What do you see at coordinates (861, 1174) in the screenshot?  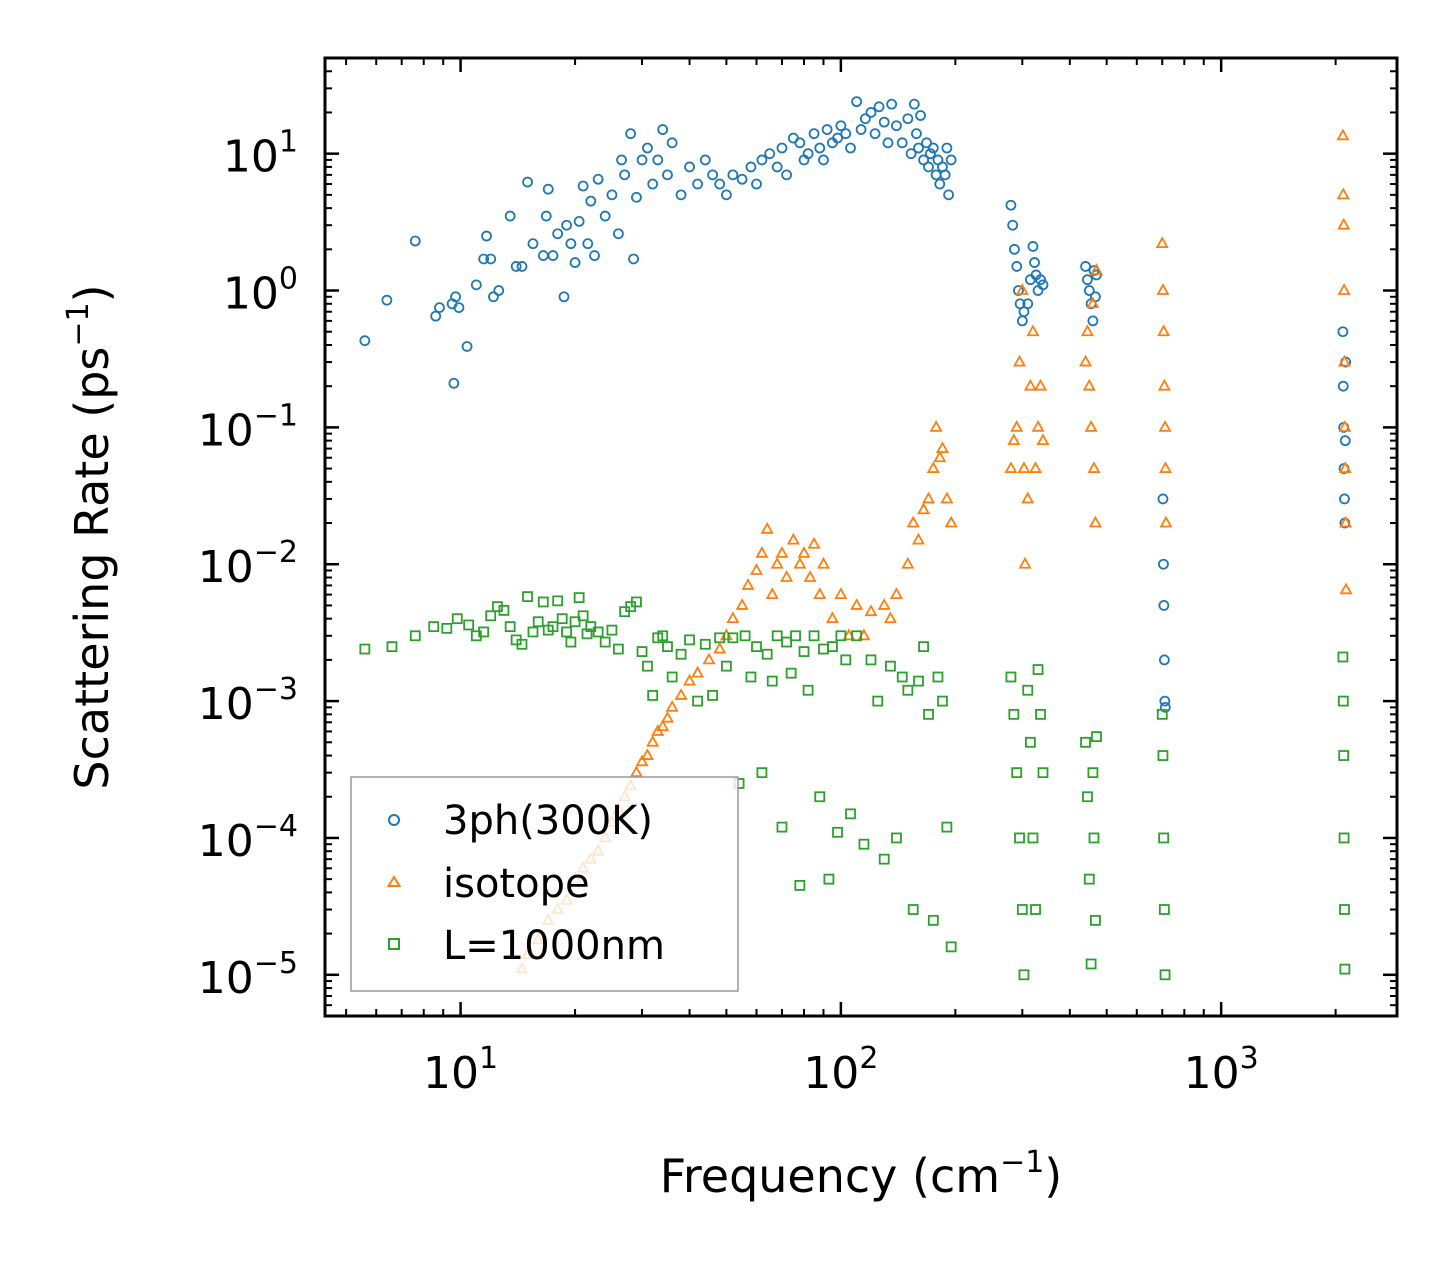 I see `x-axis-label: Frequency (cm−1)` at bounding box center [861, 1174].